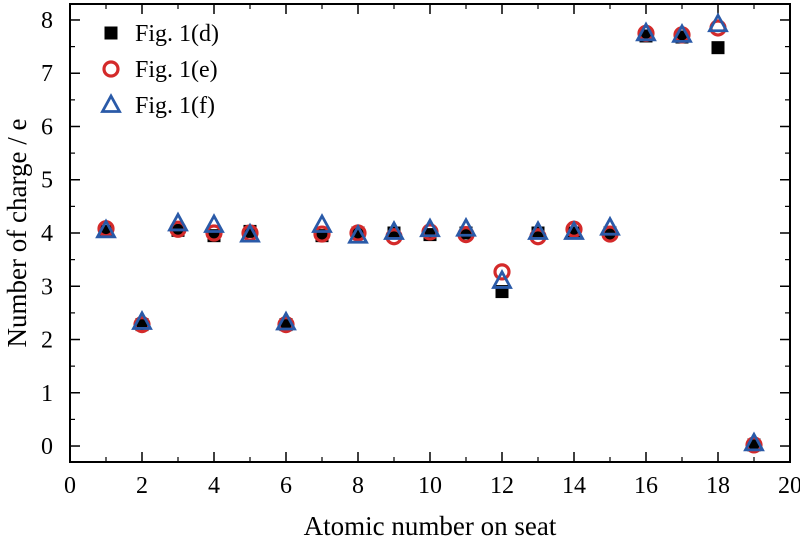 The image size is (800, 542). Describe the element at coordinates (142, 486) in the screenshot. I see `x-tick-label: 2` at that location.